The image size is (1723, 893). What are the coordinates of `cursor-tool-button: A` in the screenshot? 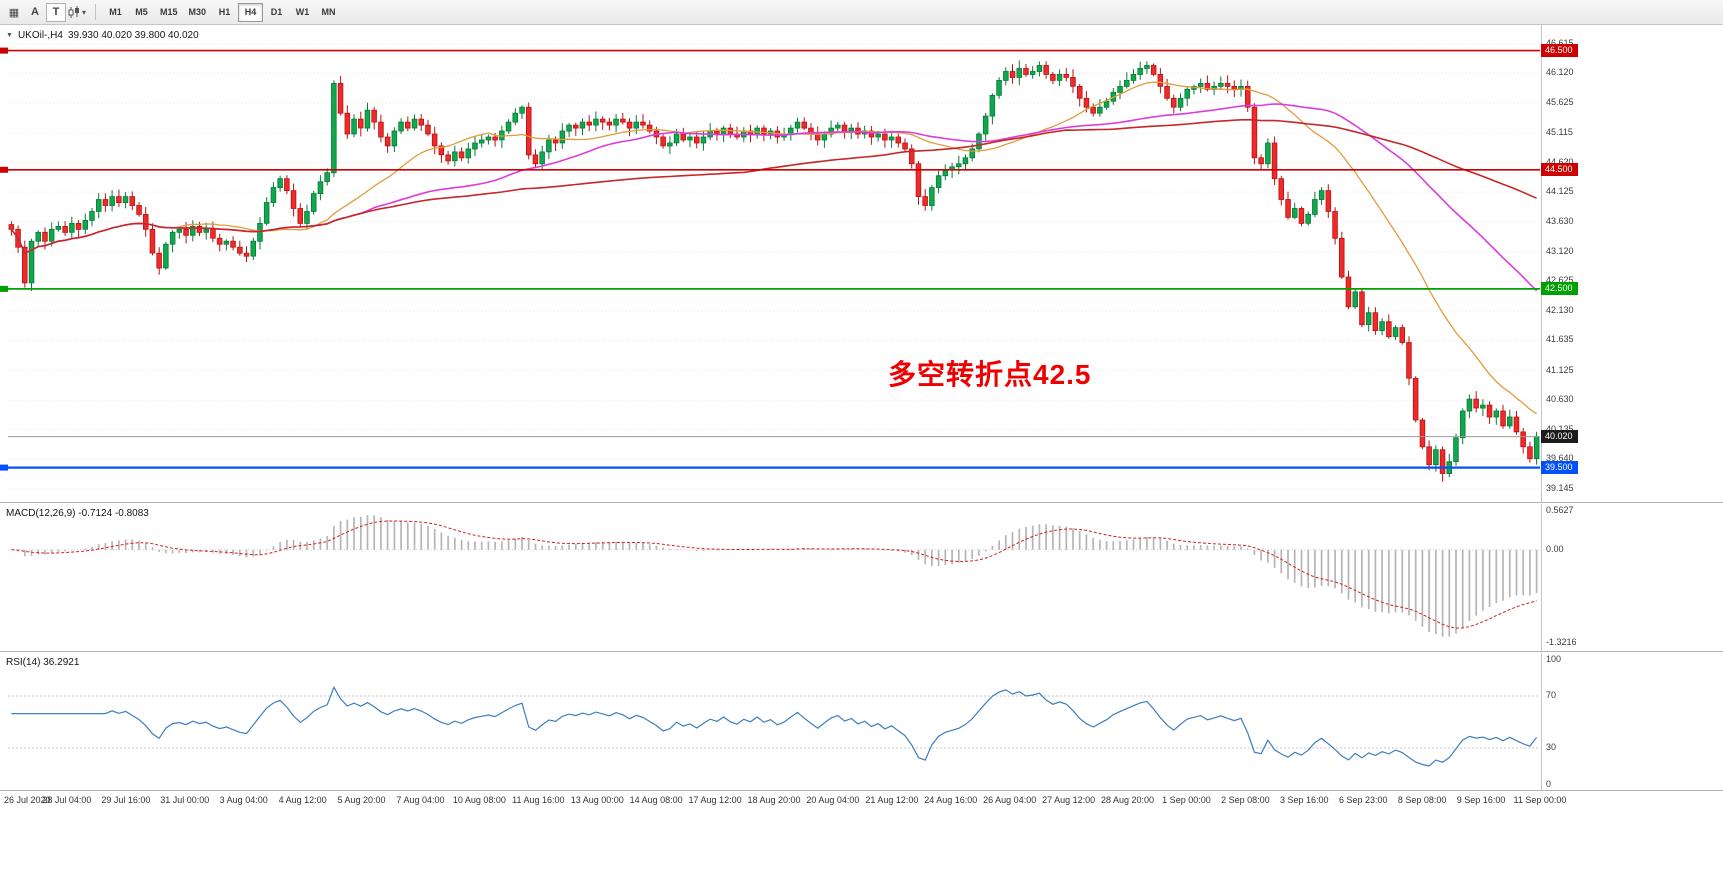 It's located at (35, 12).